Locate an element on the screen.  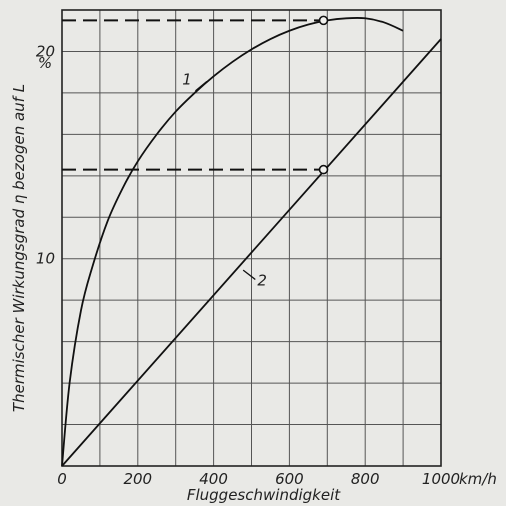
x-tick-label: 200 is located at coordinates (137, 479).